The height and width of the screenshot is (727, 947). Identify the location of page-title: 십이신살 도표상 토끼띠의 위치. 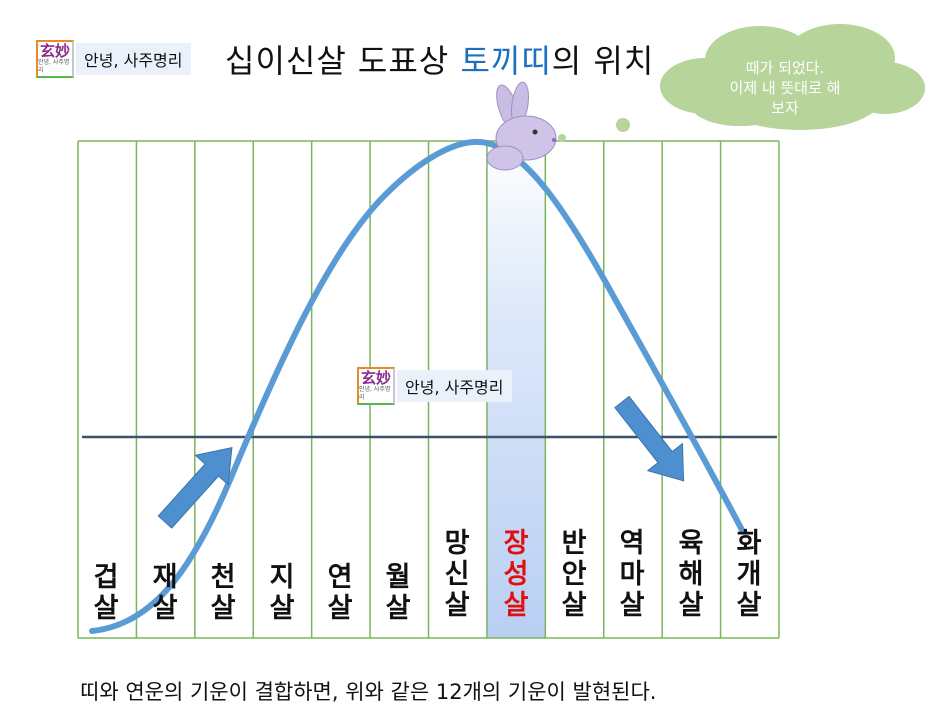
(439, 59).